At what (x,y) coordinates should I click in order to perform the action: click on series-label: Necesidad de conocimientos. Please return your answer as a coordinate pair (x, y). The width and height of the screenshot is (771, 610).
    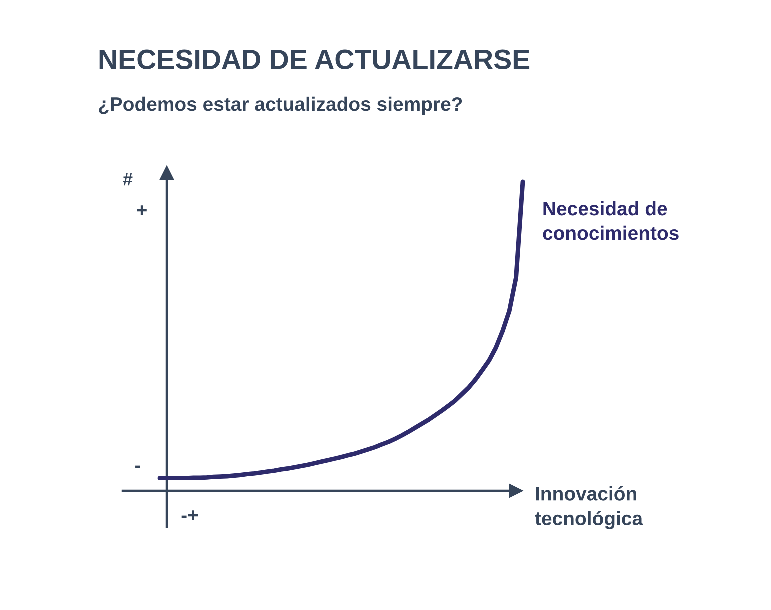
    Looking at the image, I should click on (611, 220).